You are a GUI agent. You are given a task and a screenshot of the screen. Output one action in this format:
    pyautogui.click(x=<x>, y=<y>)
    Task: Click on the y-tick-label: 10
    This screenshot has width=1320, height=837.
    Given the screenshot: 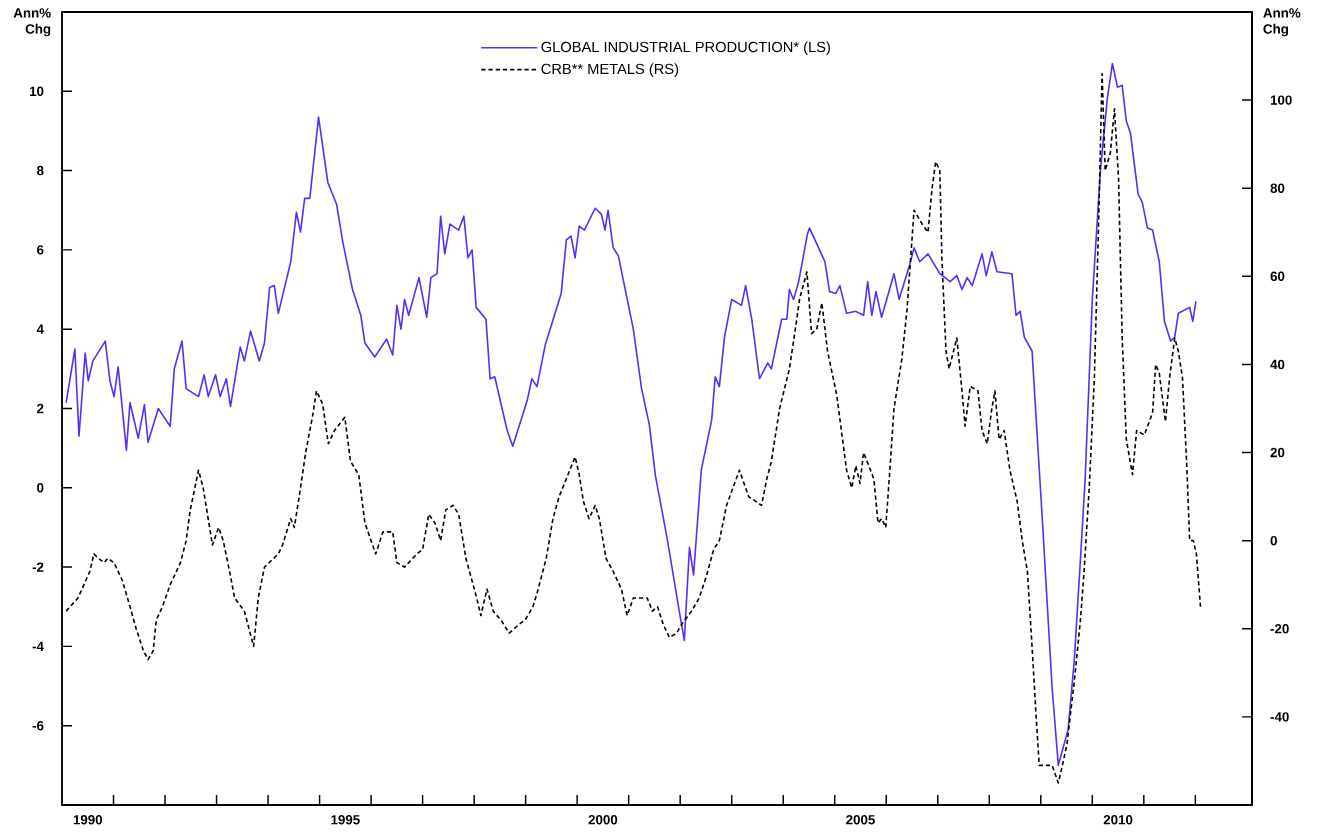 What is the action you would take?
    pyautogui.click(x=36, y=91)
    